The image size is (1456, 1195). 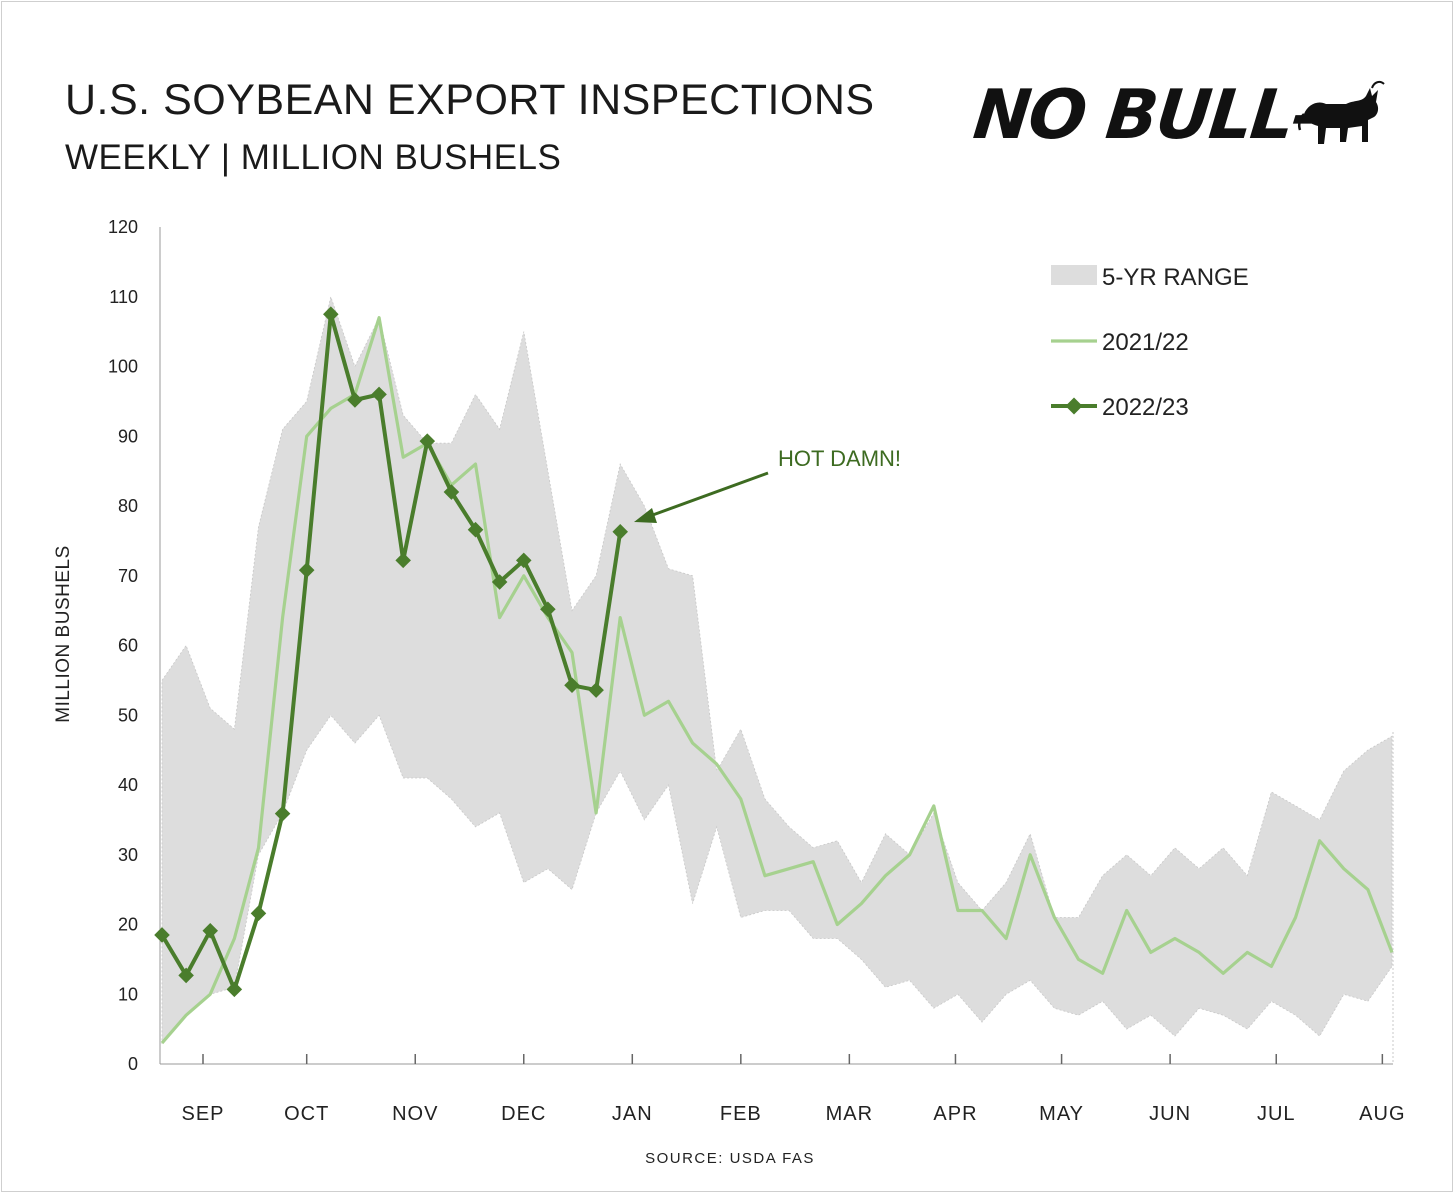 I want to click on y-tick-label: 90, so click(x=128, y=436).